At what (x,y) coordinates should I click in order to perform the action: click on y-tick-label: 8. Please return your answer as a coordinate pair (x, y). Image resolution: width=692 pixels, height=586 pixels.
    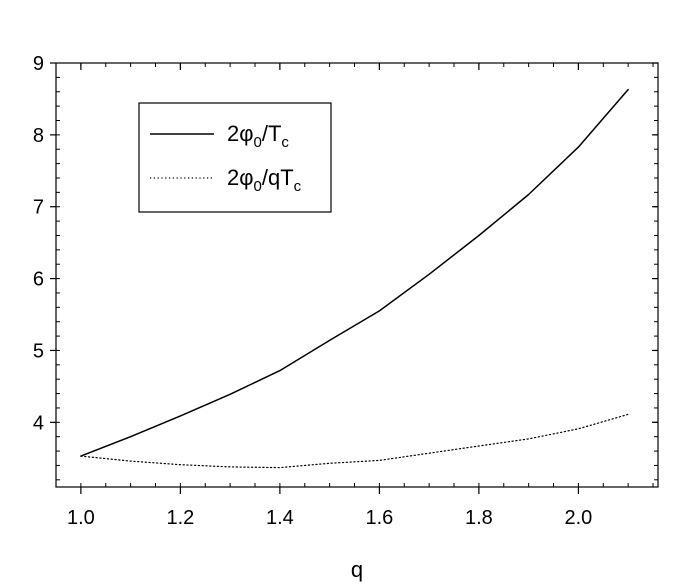
    Looking at the image, I should click on (38, 136).